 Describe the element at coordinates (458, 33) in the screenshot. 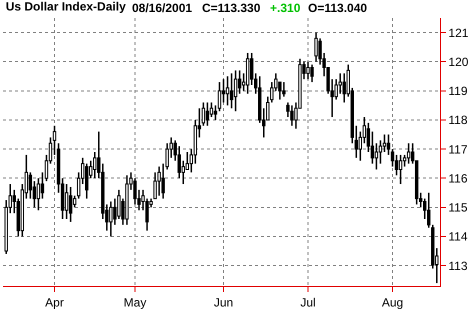

I see `y-tick-label: 121` at that location.